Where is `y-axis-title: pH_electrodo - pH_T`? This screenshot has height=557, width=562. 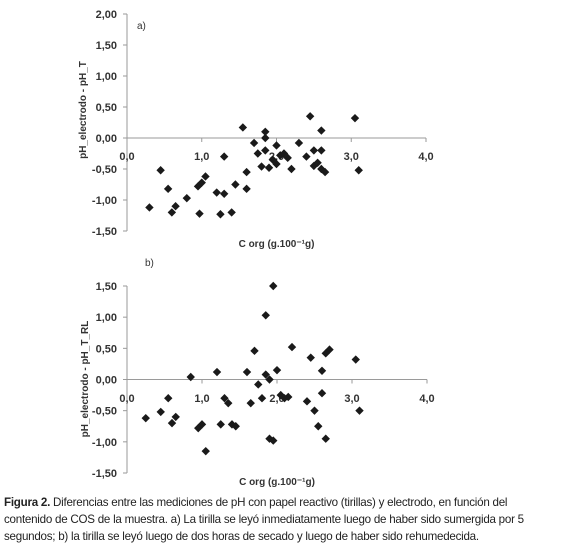
y-axis-title: pH_electrodo - pH_T is located at coordinates (83, 110).